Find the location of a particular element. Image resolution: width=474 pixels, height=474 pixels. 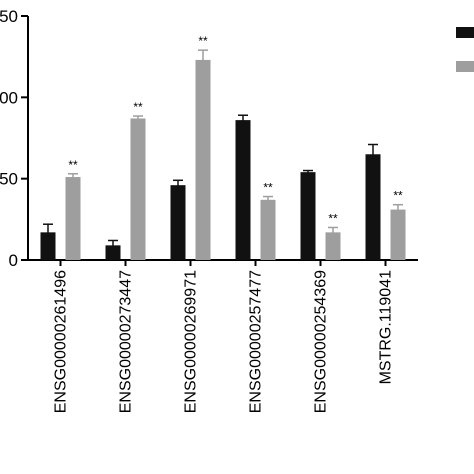

y-axis-ticks: 0 50 100 150 is located at coordinates (14, 138).